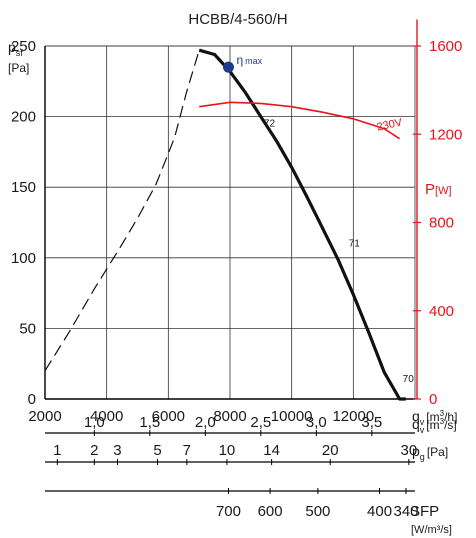 The width and height of the screenshot is (476, 538). I want to click on y-tick-label: 100, so click(23, 258).